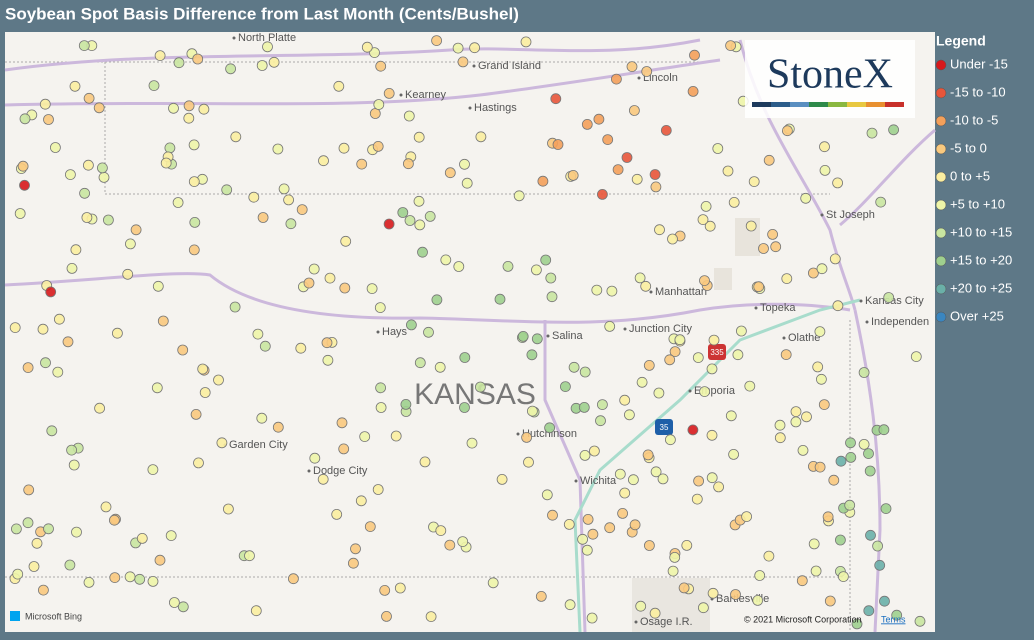  Describe the element at coordinates (893, 619) in the screenshot. I see `terms-link: Terms` at that location.